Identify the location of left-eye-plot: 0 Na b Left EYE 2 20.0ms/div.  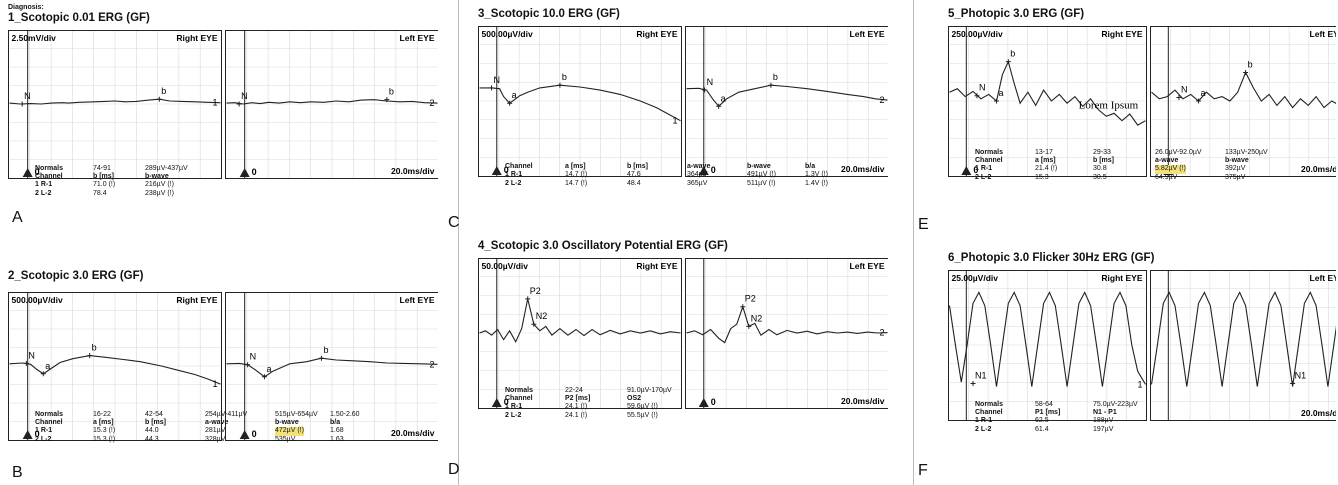
(786, 101).